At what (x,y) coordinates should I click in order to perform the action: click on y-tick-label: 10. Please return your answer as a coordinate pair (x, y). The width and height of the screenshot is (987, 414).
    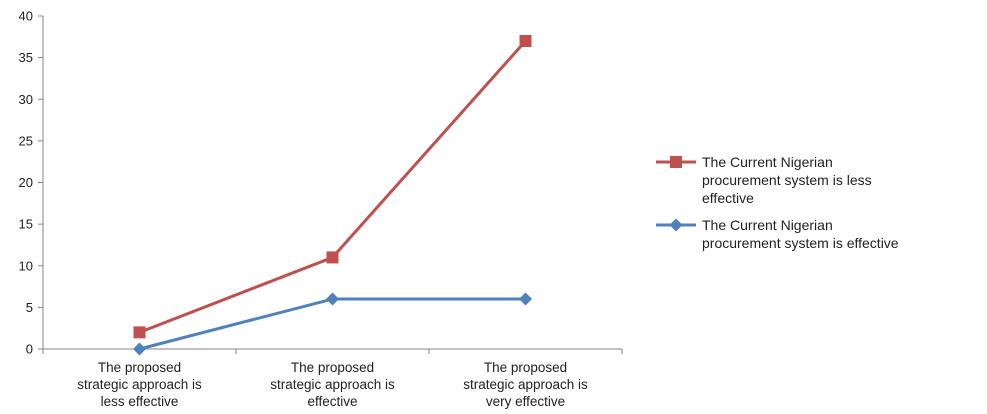
    Looking at the image, I should click on (26, 265).